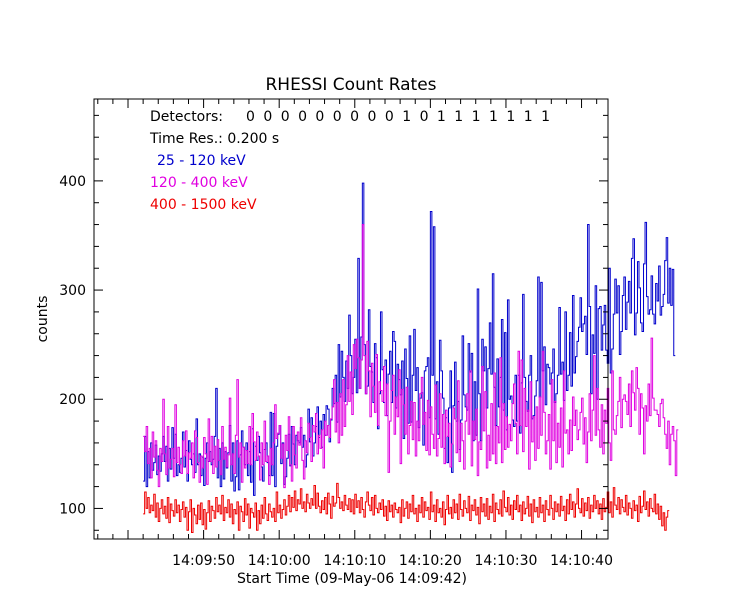 This screenshot has width=750, height=600. Describe the element at coordinates (203, 205) in the screenshot. I see `legend-entry-high: 400 - 1500 keV` at that location.